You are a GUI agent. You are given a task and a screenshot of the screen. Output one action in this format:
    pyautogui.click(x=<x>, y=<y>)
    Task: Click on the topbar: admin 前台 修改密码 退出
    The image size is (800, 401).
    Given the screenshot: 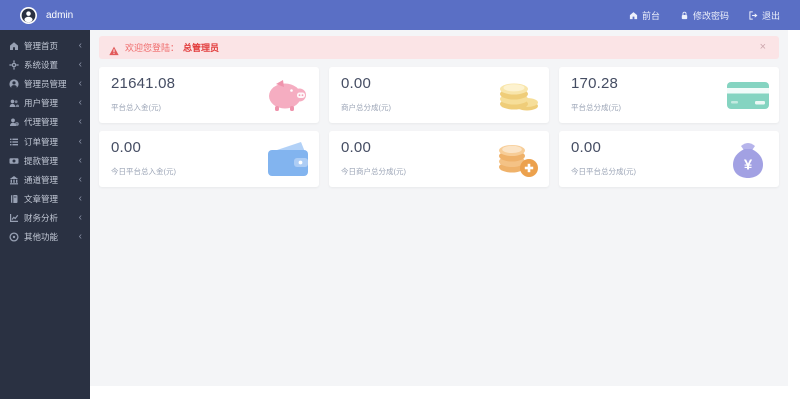 What is the action you would take?
    pyautogui.click(x=400, y=15)
    